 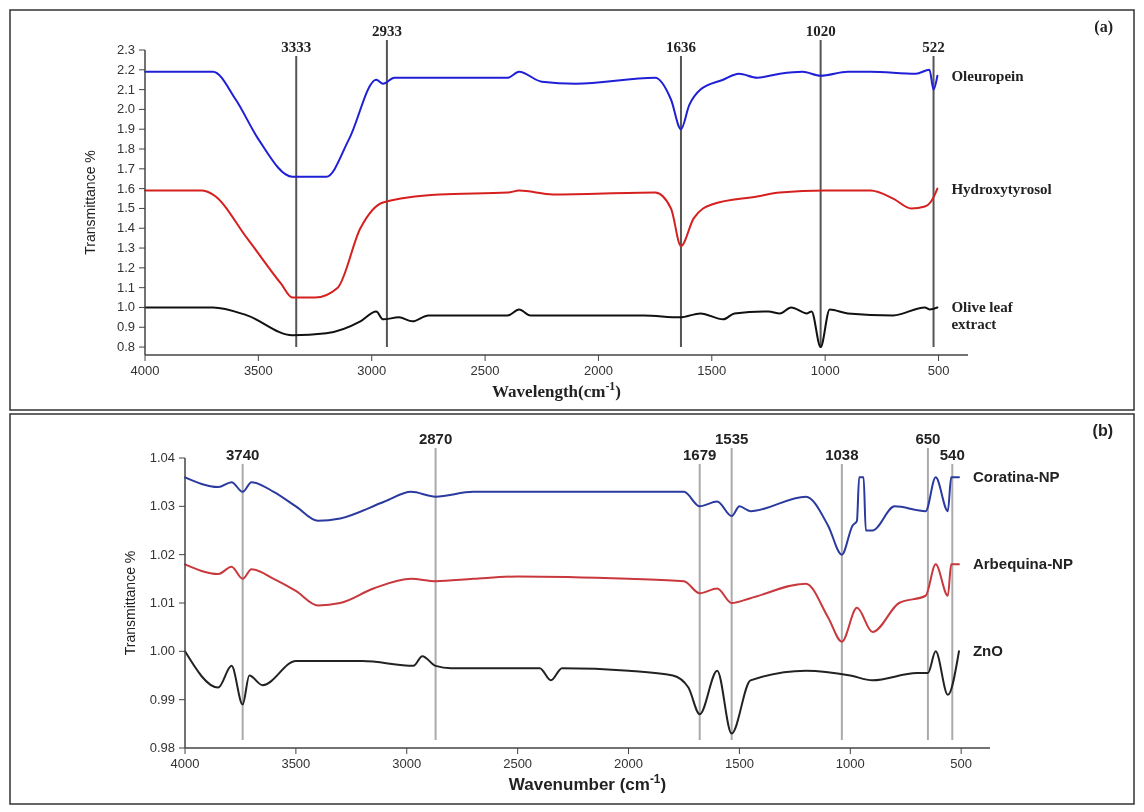 What do you see at coordinates (731, 438) in the screenshot?
I see `ref-line-label: 1535` at bounding box center [731, 438].